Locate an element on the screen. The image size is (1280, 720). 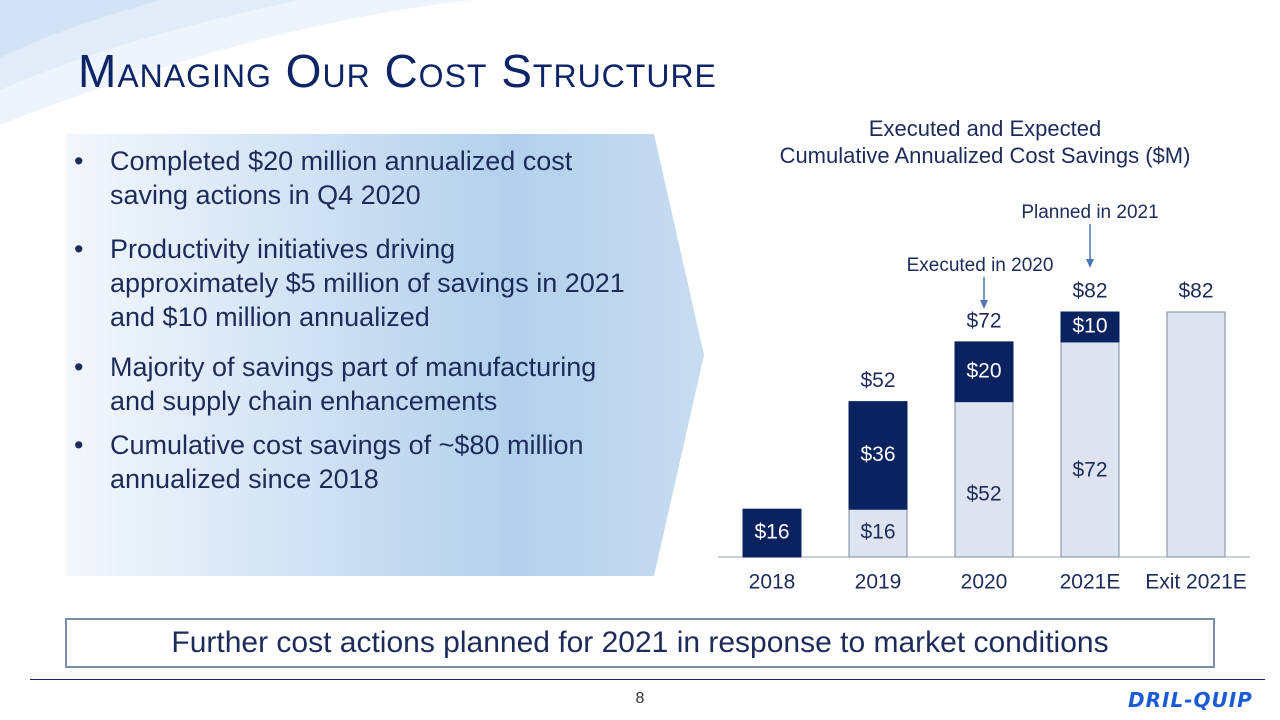
bar-new-2021e is located at coordinates (1090, 327).